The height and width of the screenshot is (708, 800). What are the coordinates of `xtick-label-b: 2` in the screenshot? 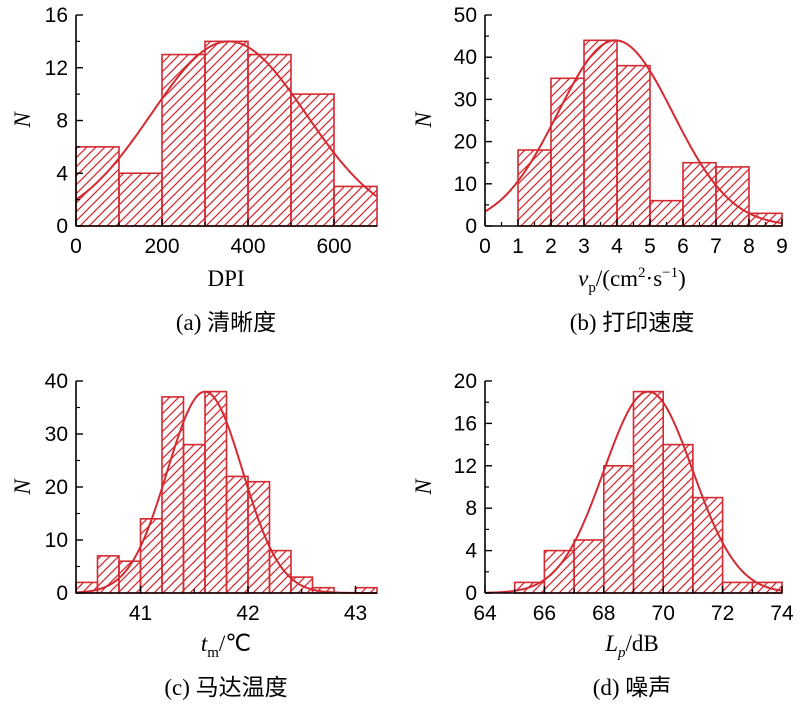 It's located at (551, 246).